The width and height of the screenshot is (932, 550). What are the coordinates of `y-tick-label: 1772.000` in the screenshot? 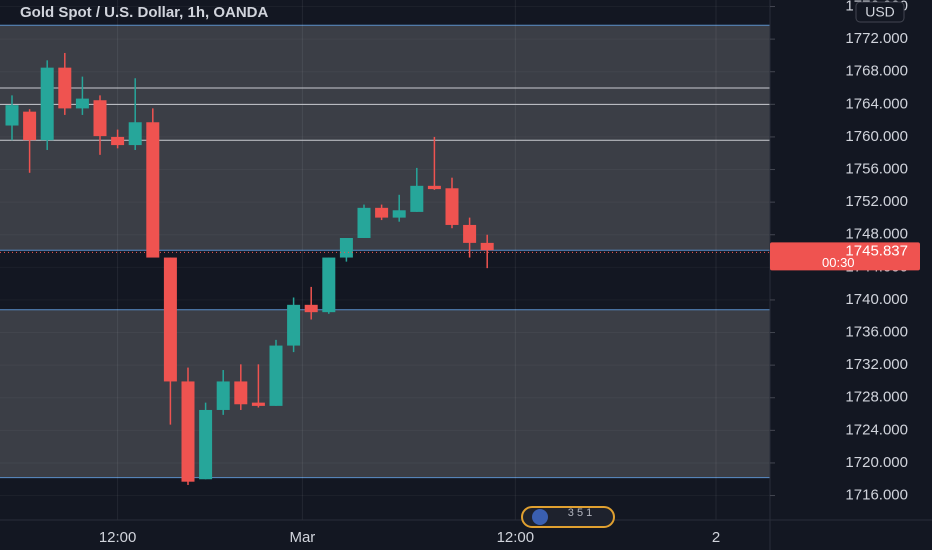 It's located at (876, 38).